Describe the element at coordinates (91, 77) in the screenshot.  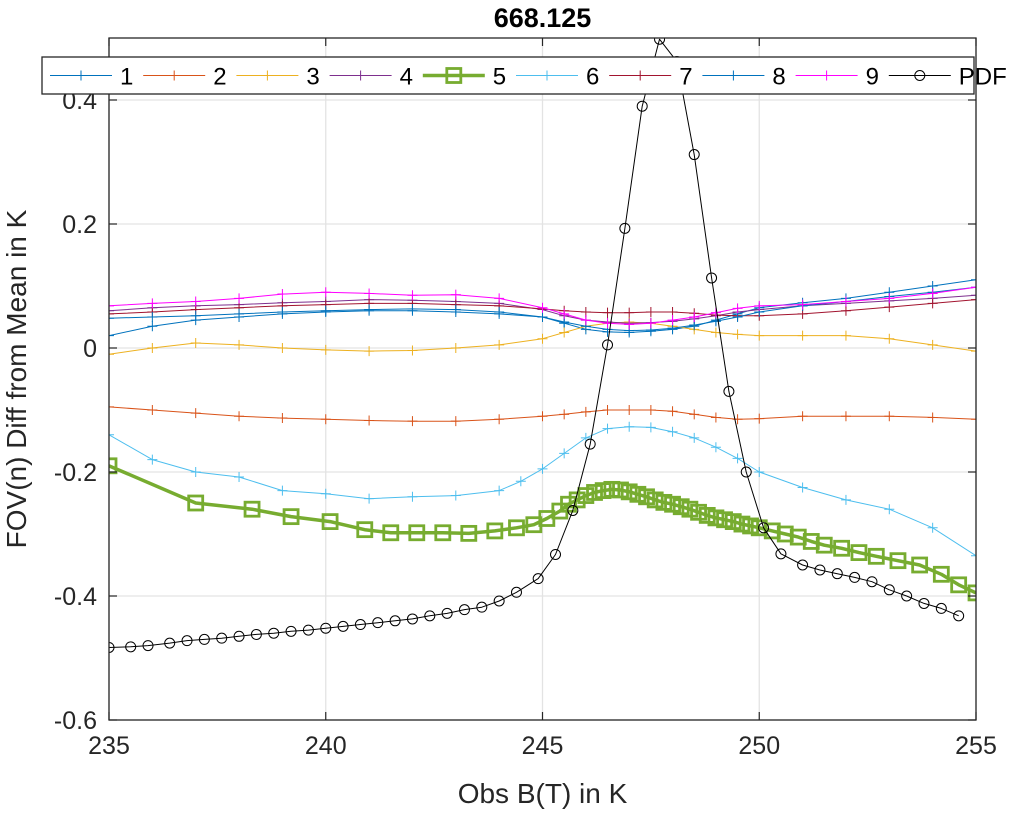
I see `legend-item-1: 1` at that location.